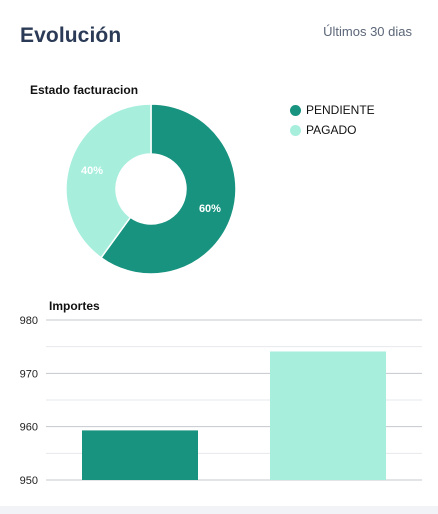  I want to click on donut-slice-pagado, so click(108, 181).